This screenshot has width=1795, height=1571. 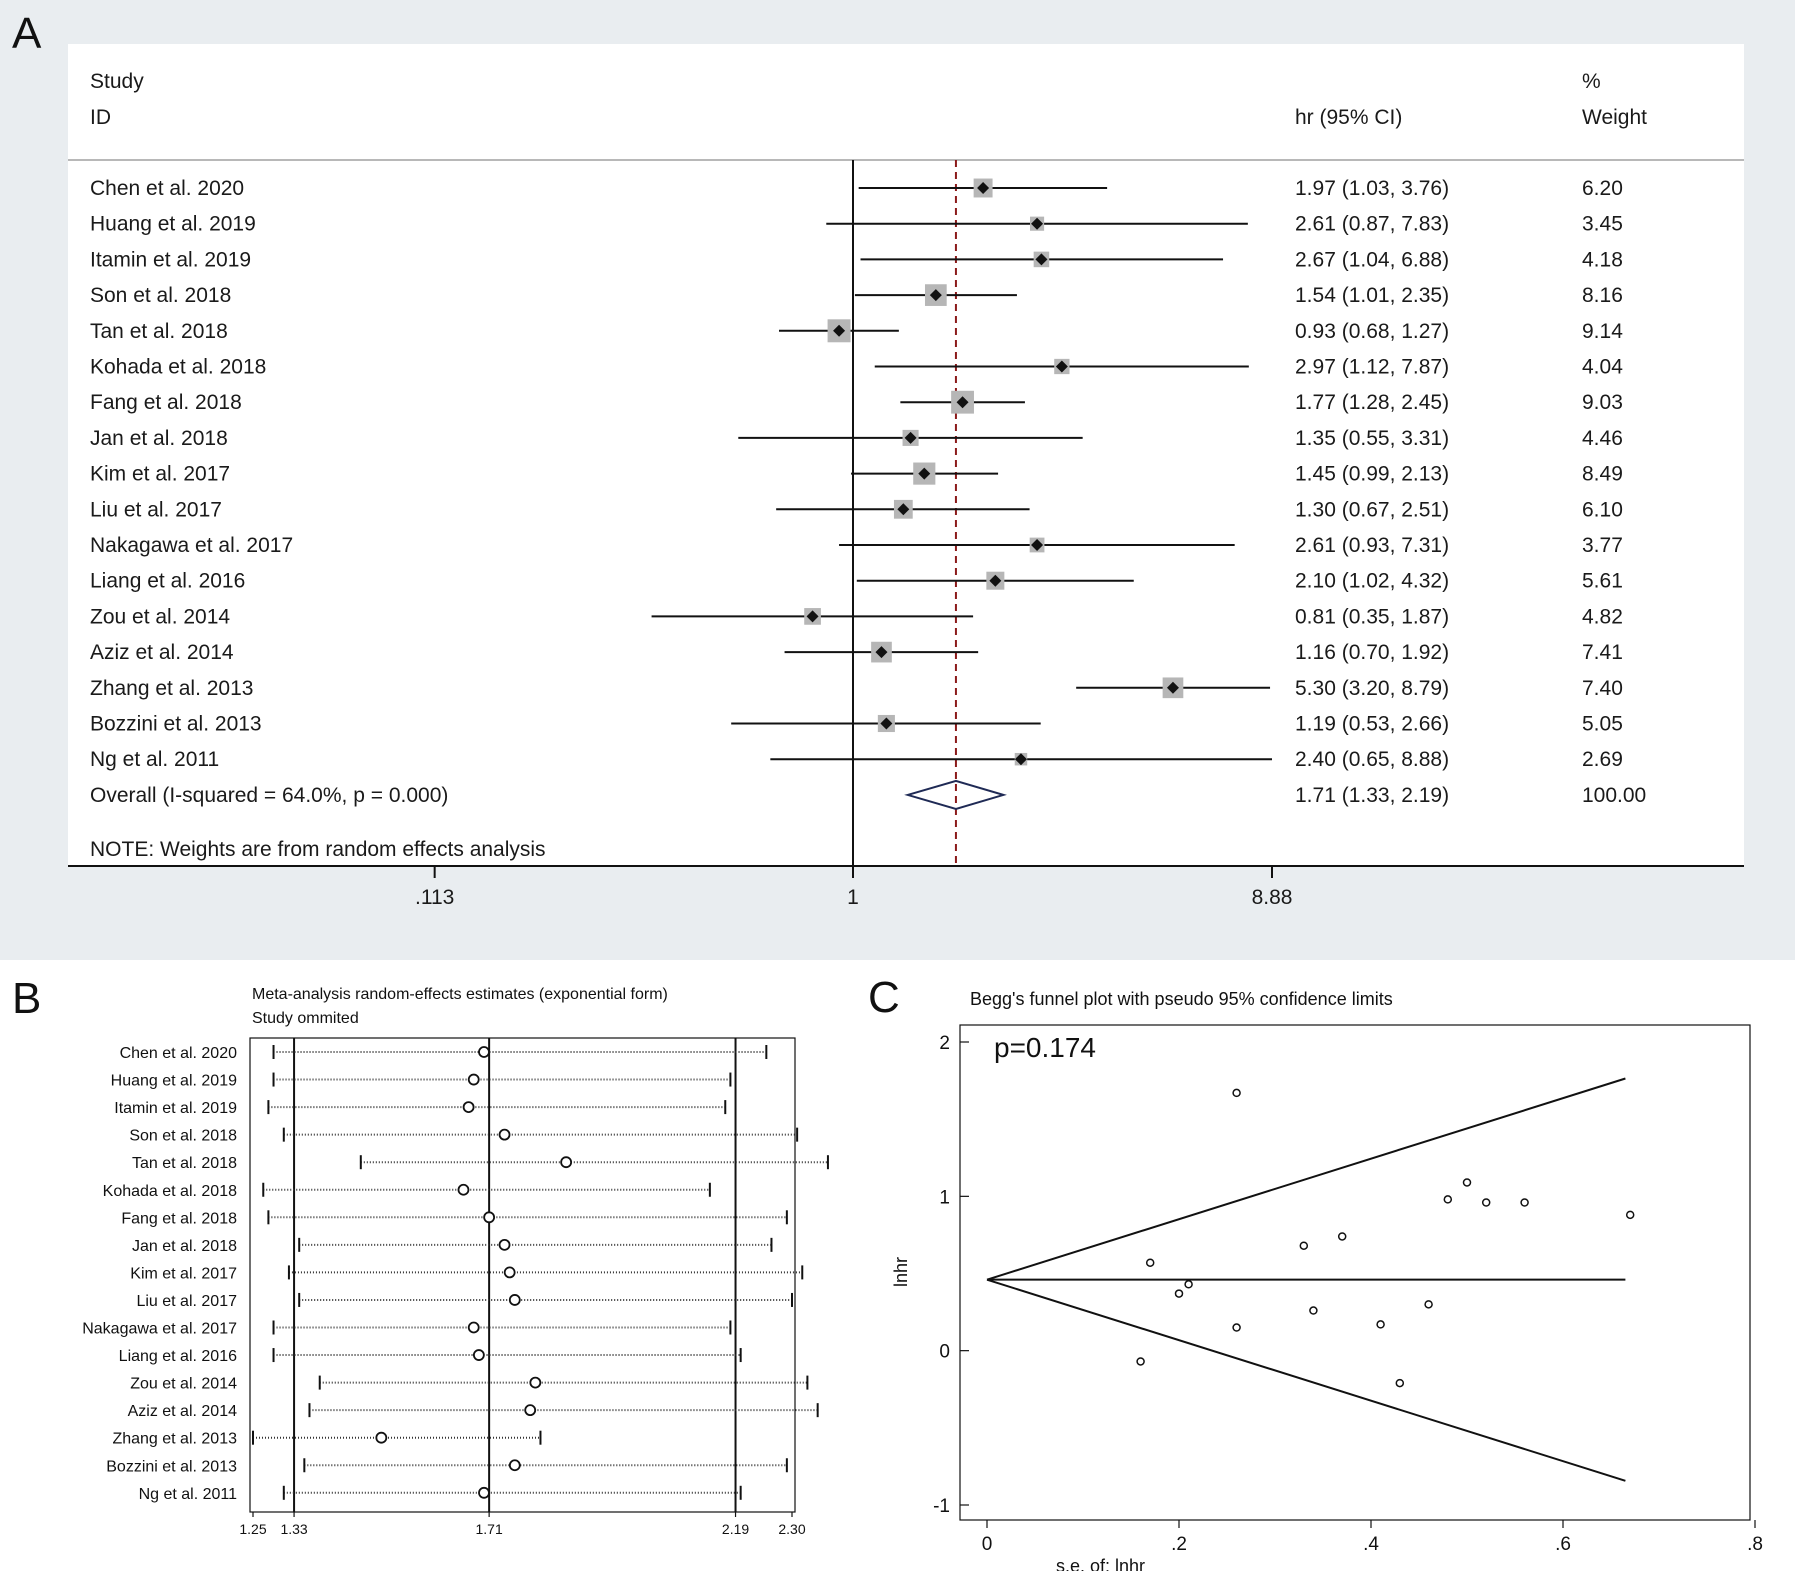 I want to click on hr-ci-value: 1.19 (0.53, 2.66), so click(x=1372, y=724).